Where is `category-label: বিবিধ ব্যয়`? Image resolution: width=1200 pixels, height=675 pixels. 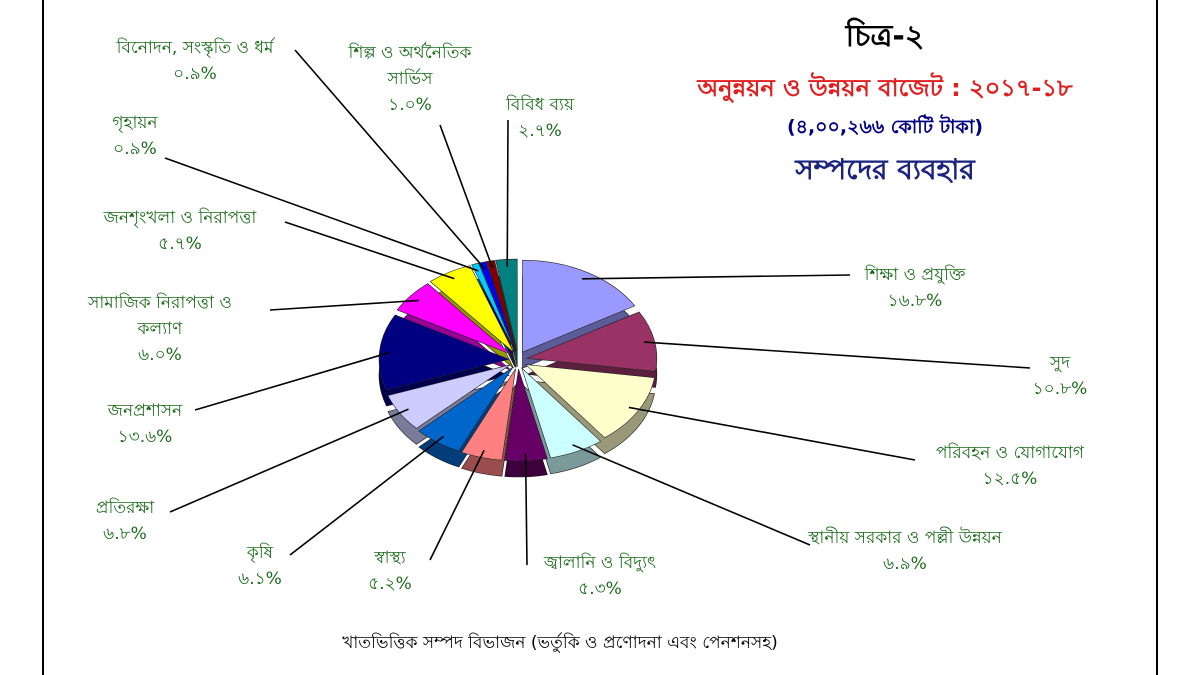 category-label: বিবিধ ব্যয় is located at coordinates (540, 105).